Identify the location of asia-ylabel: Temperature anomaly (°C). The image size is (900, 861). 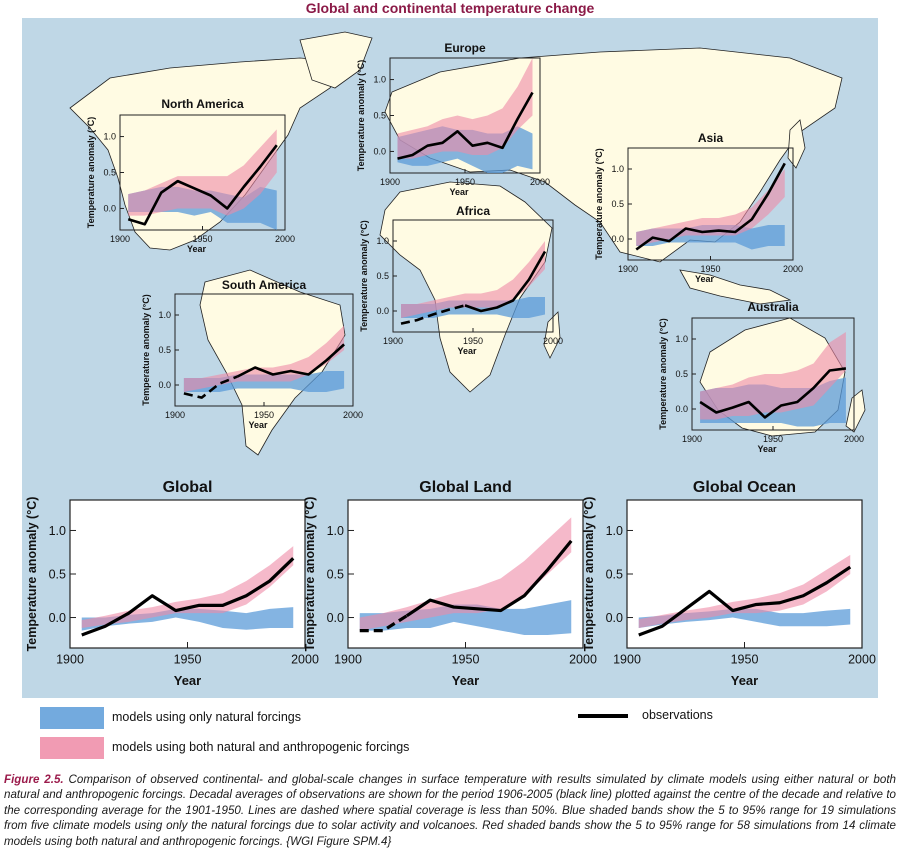
(599, 203).